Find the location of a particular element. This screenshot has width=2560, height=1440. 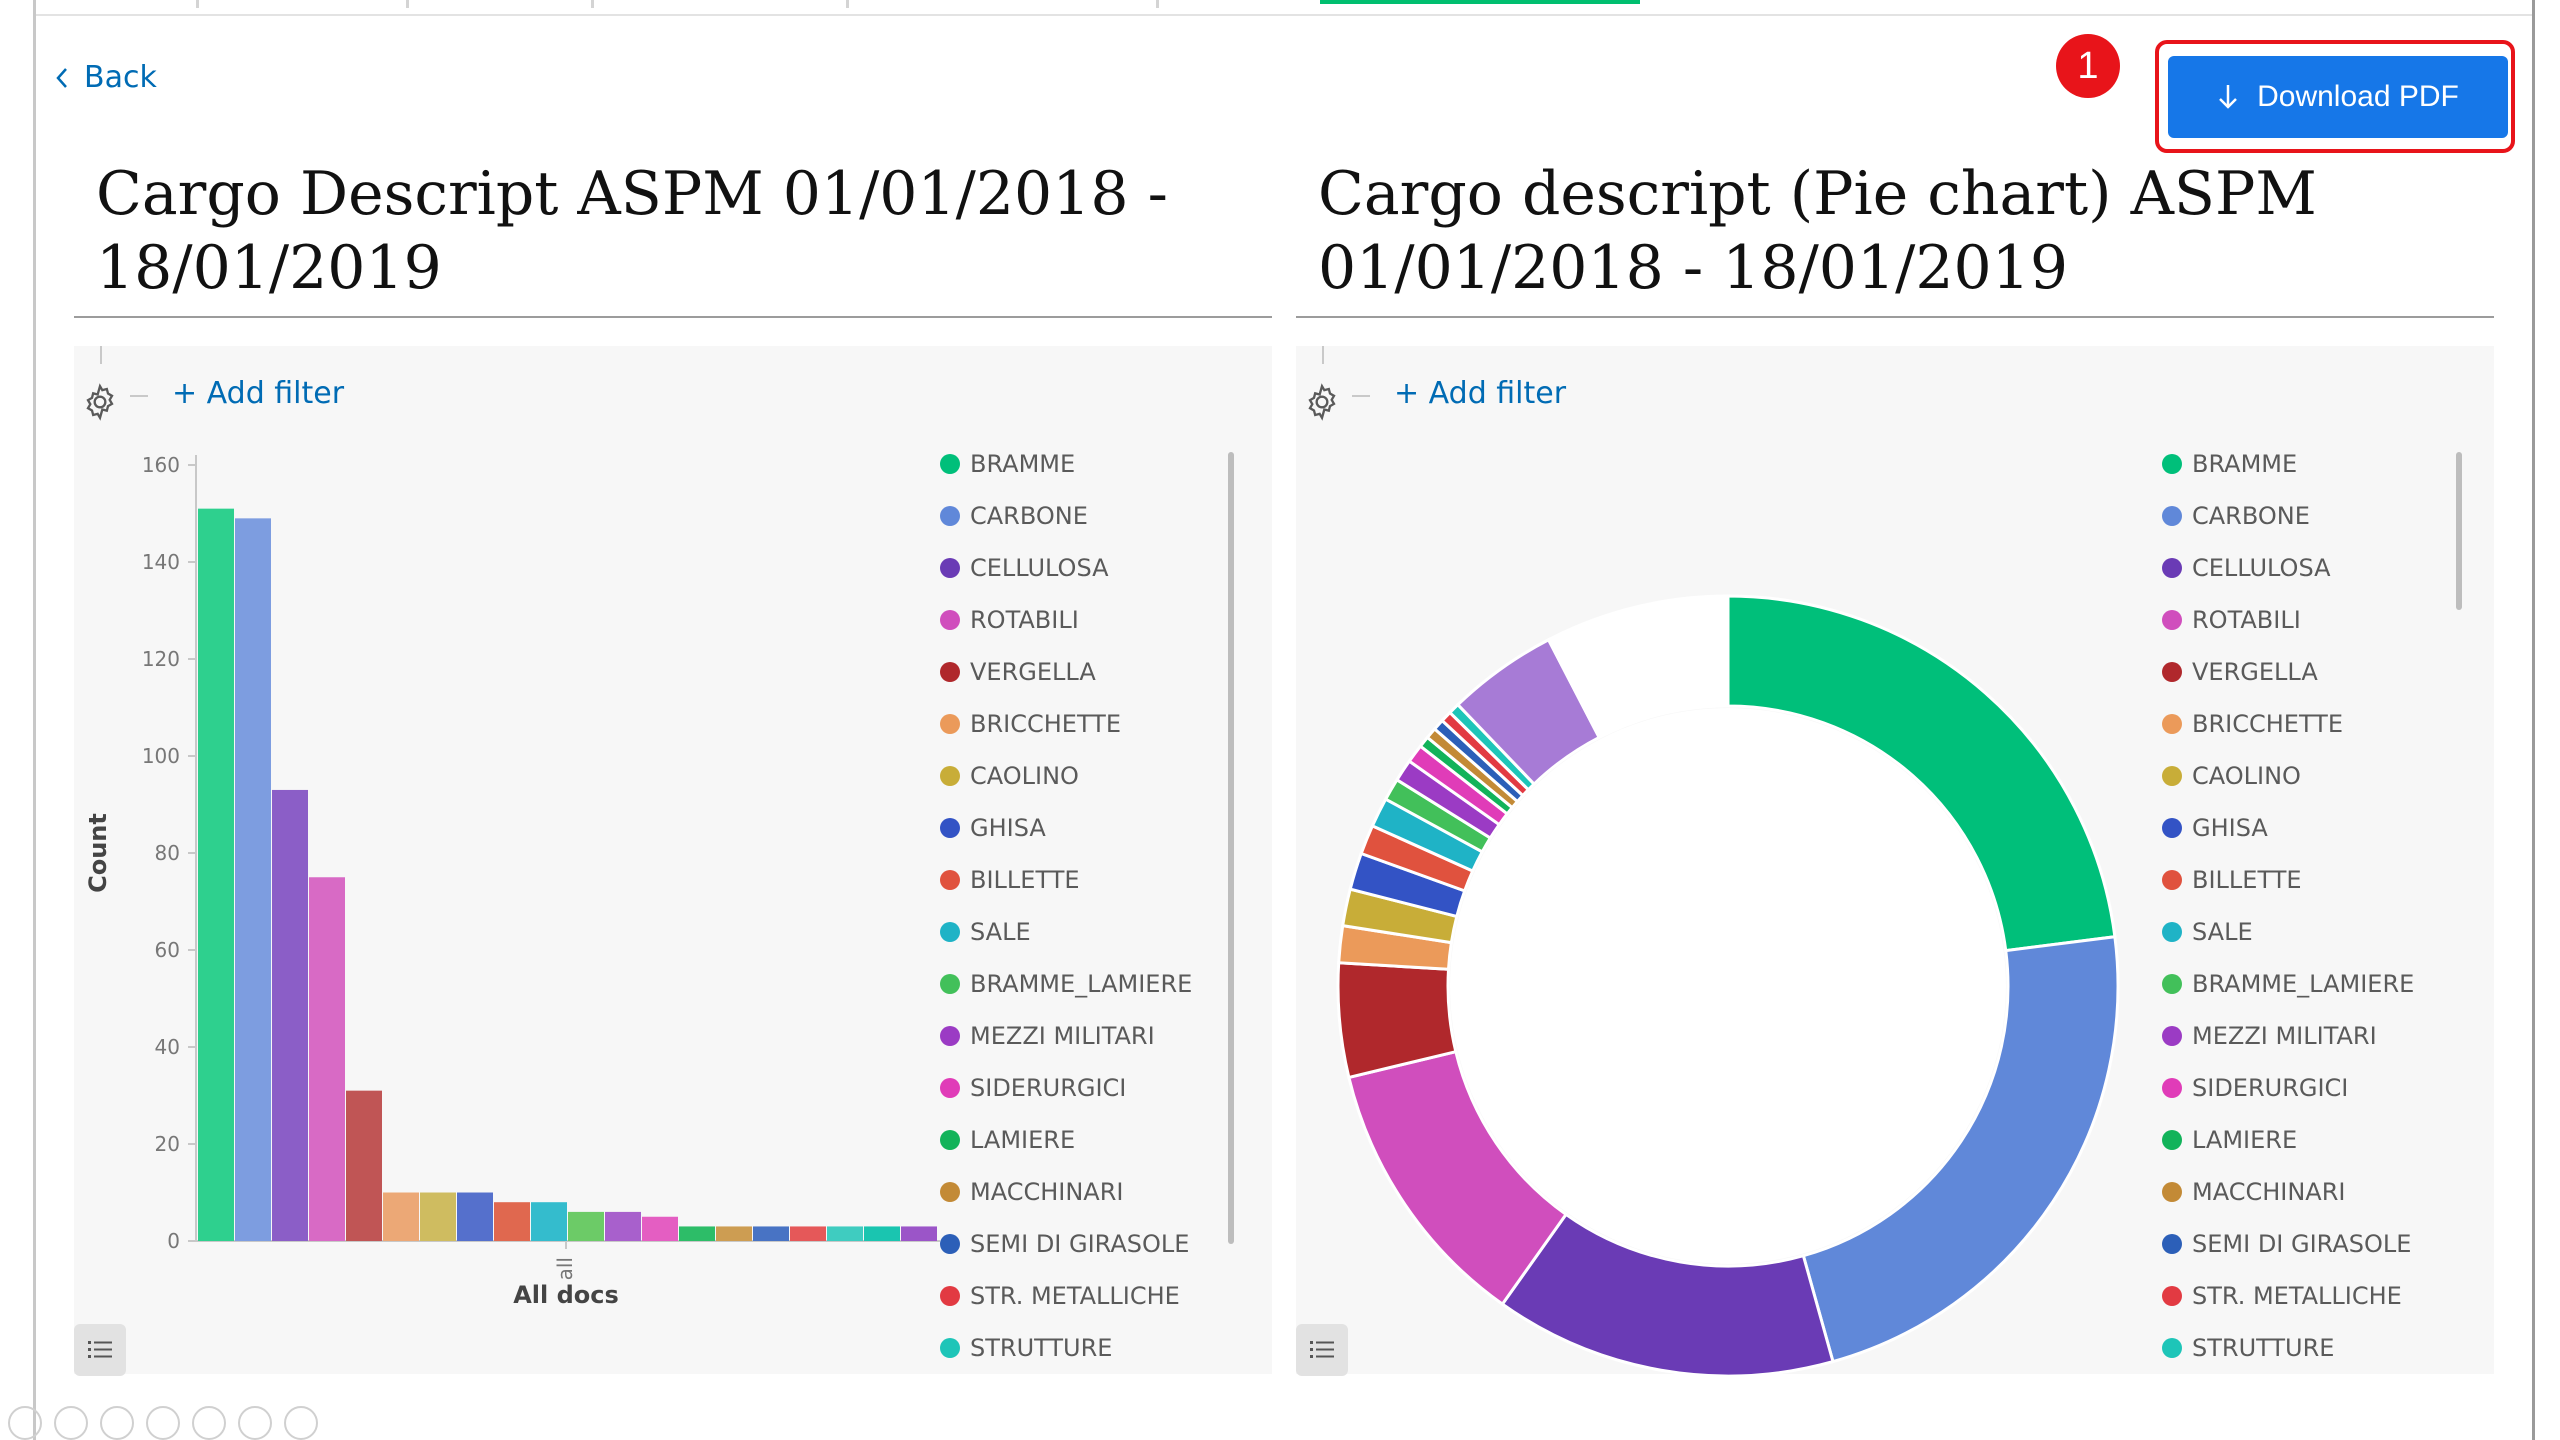

pen-icon is located at coordinates (117, 1423).